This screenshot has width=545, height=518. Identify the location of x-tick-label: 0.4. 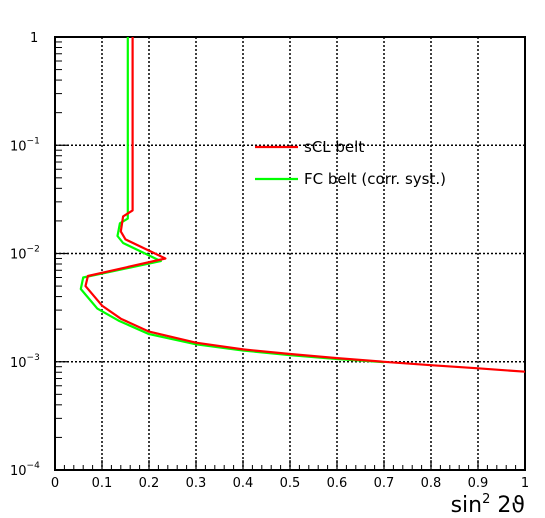
(243, 483).